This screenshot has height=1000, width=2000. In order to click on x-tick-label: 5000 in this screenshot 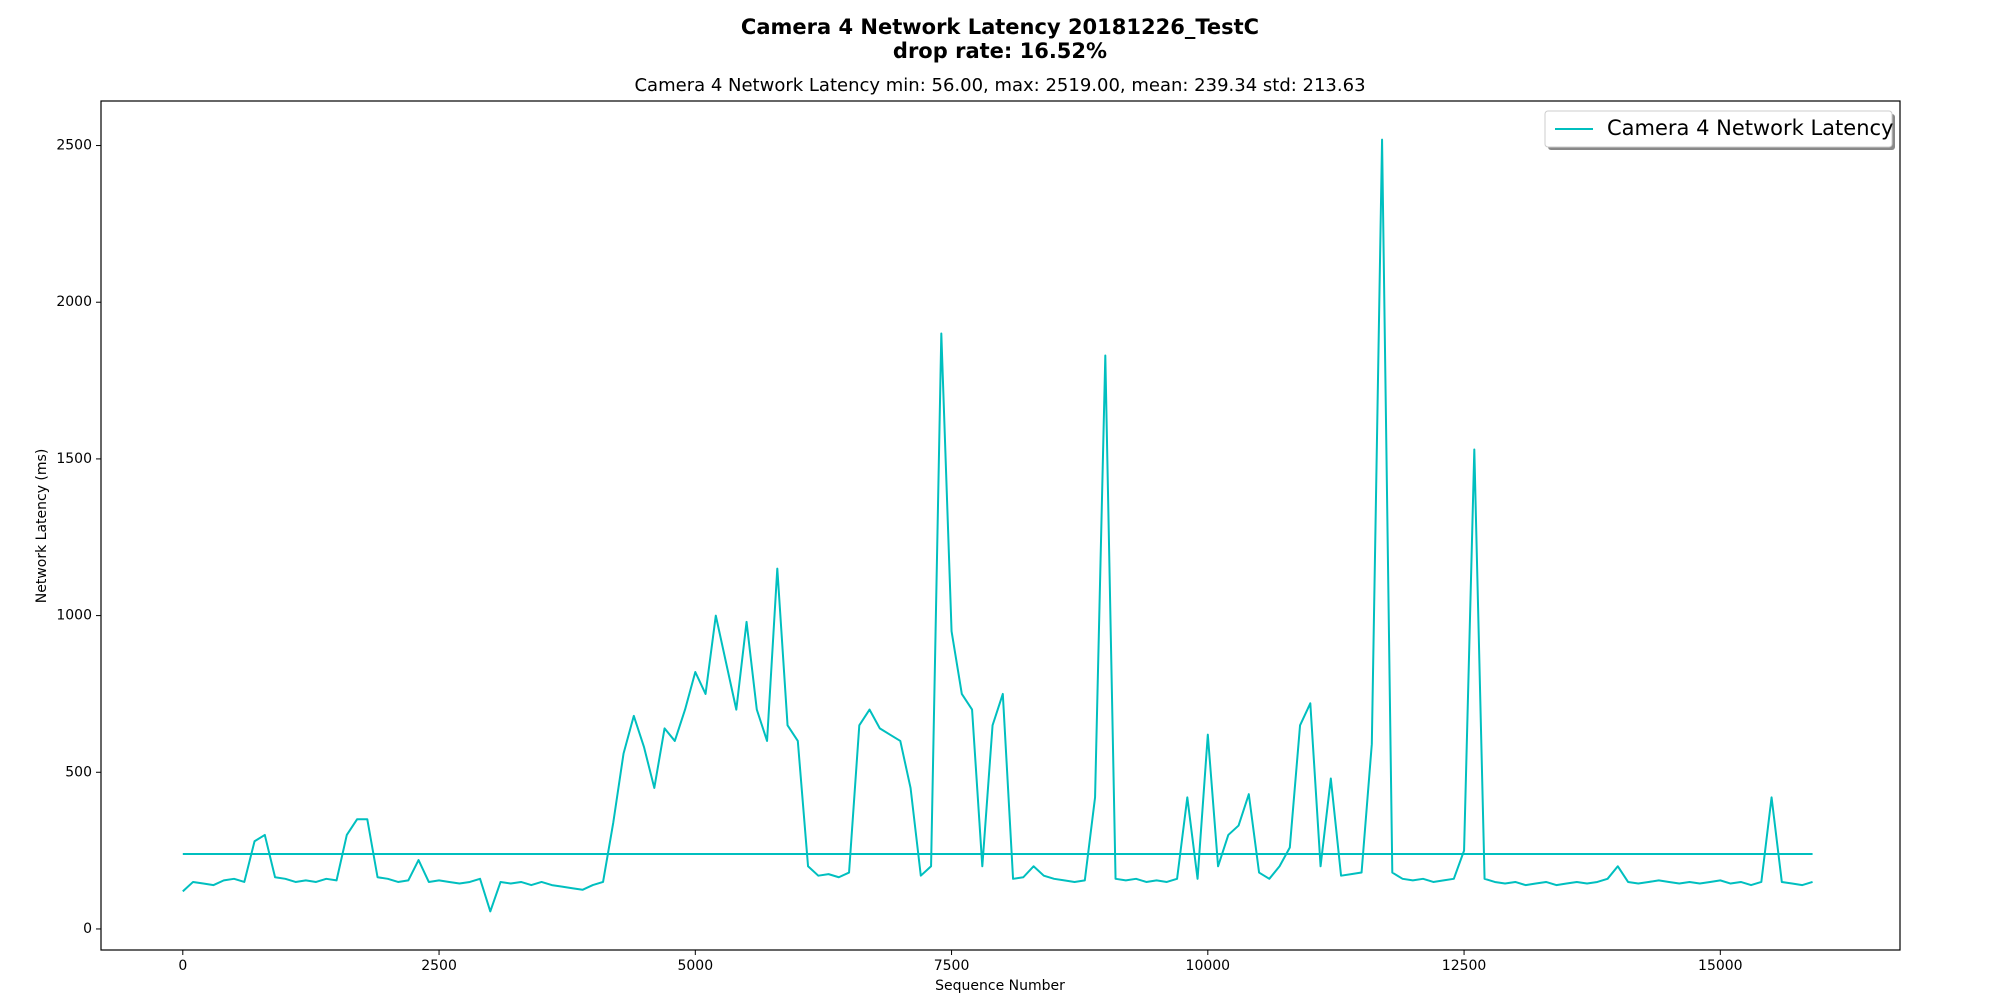, I will do `click(695, 966)`.